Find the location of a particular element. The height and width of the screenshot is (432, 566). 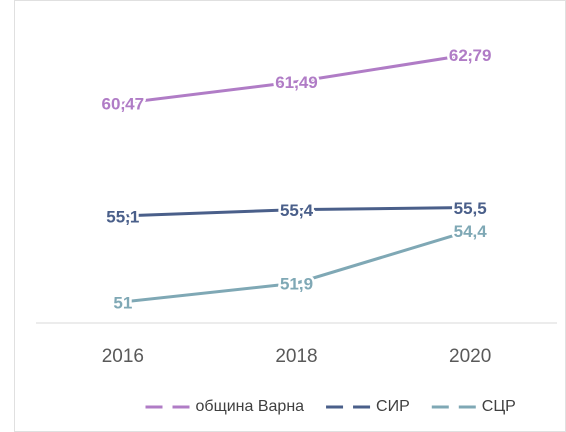

data-label: 54,4 is located at coordinates (471, 231).